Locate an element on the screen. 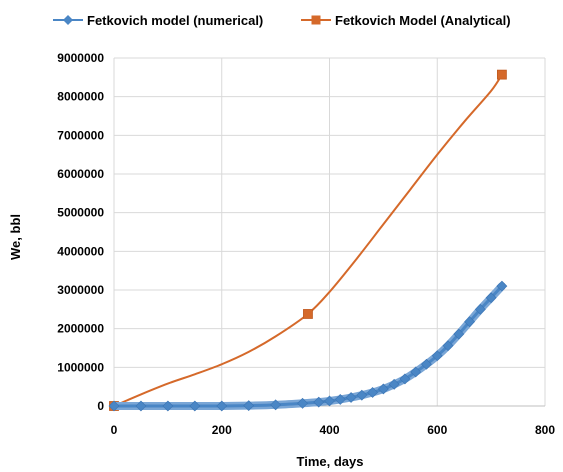 The width and height of the screenshot is (563, 472). y-tick-label: 6000000 is located at coordinates (80, 174).